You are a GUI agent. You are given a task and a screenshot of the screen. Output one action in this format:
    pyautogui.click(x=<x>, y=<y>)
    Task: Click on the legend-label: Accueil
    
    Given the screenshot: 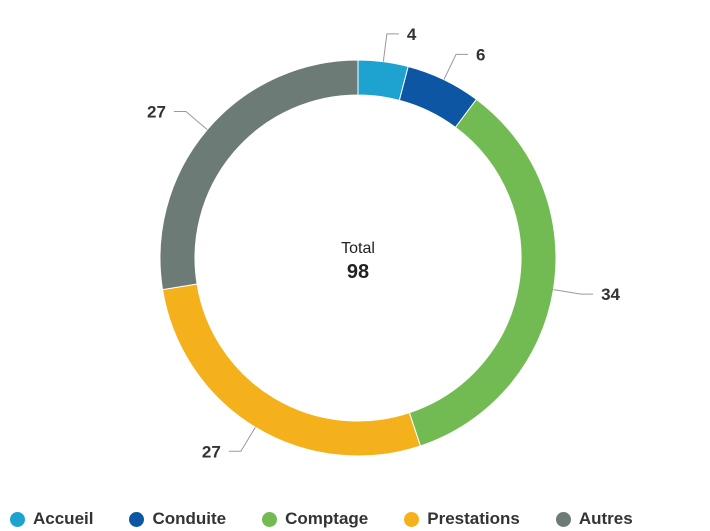 What is the action you would take?
    pyautogui.click(x=63, y=518)
    